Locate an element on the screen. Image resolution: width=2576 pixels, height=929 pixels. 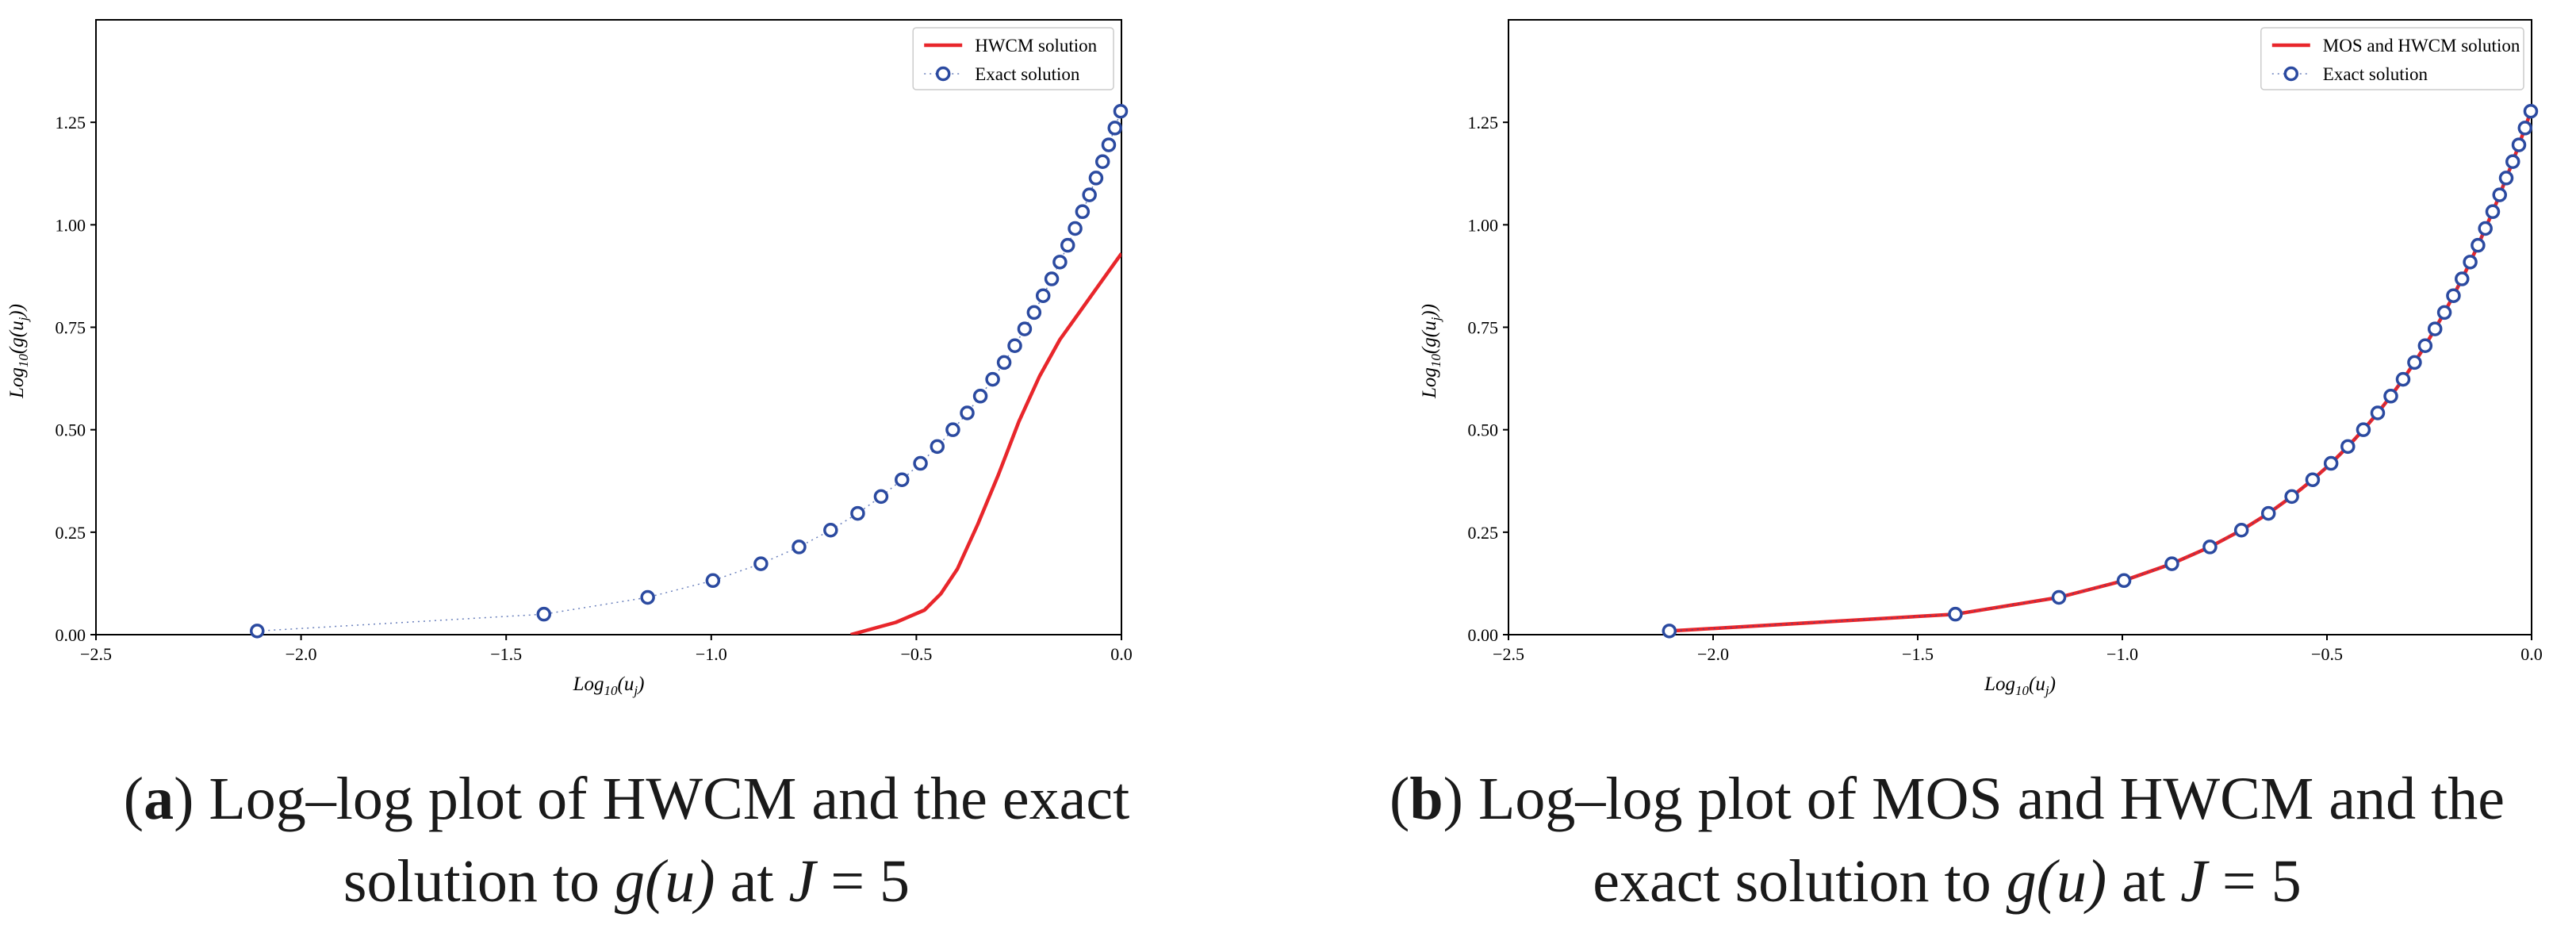
y-tick-label: 0.25 is located at coordinates (71, 533).